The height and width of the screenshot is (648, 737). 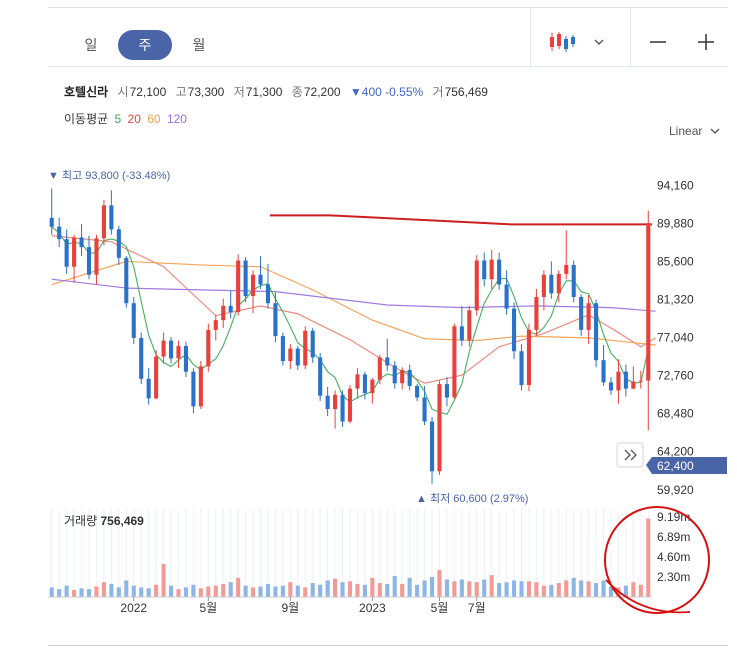 I want to click on time-tick-label: 7월, so click(x=477, y=608).